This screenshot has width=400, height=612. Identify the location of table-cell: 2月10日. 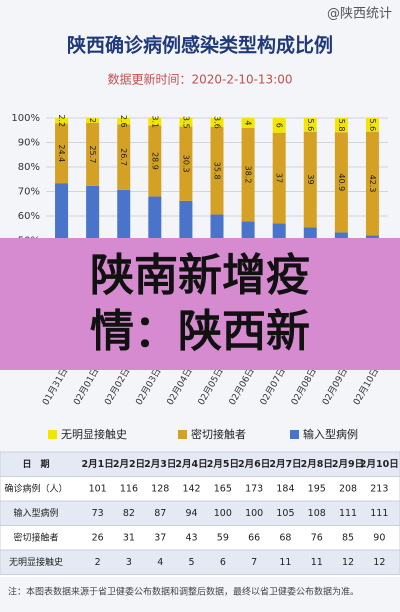
(379, 464).